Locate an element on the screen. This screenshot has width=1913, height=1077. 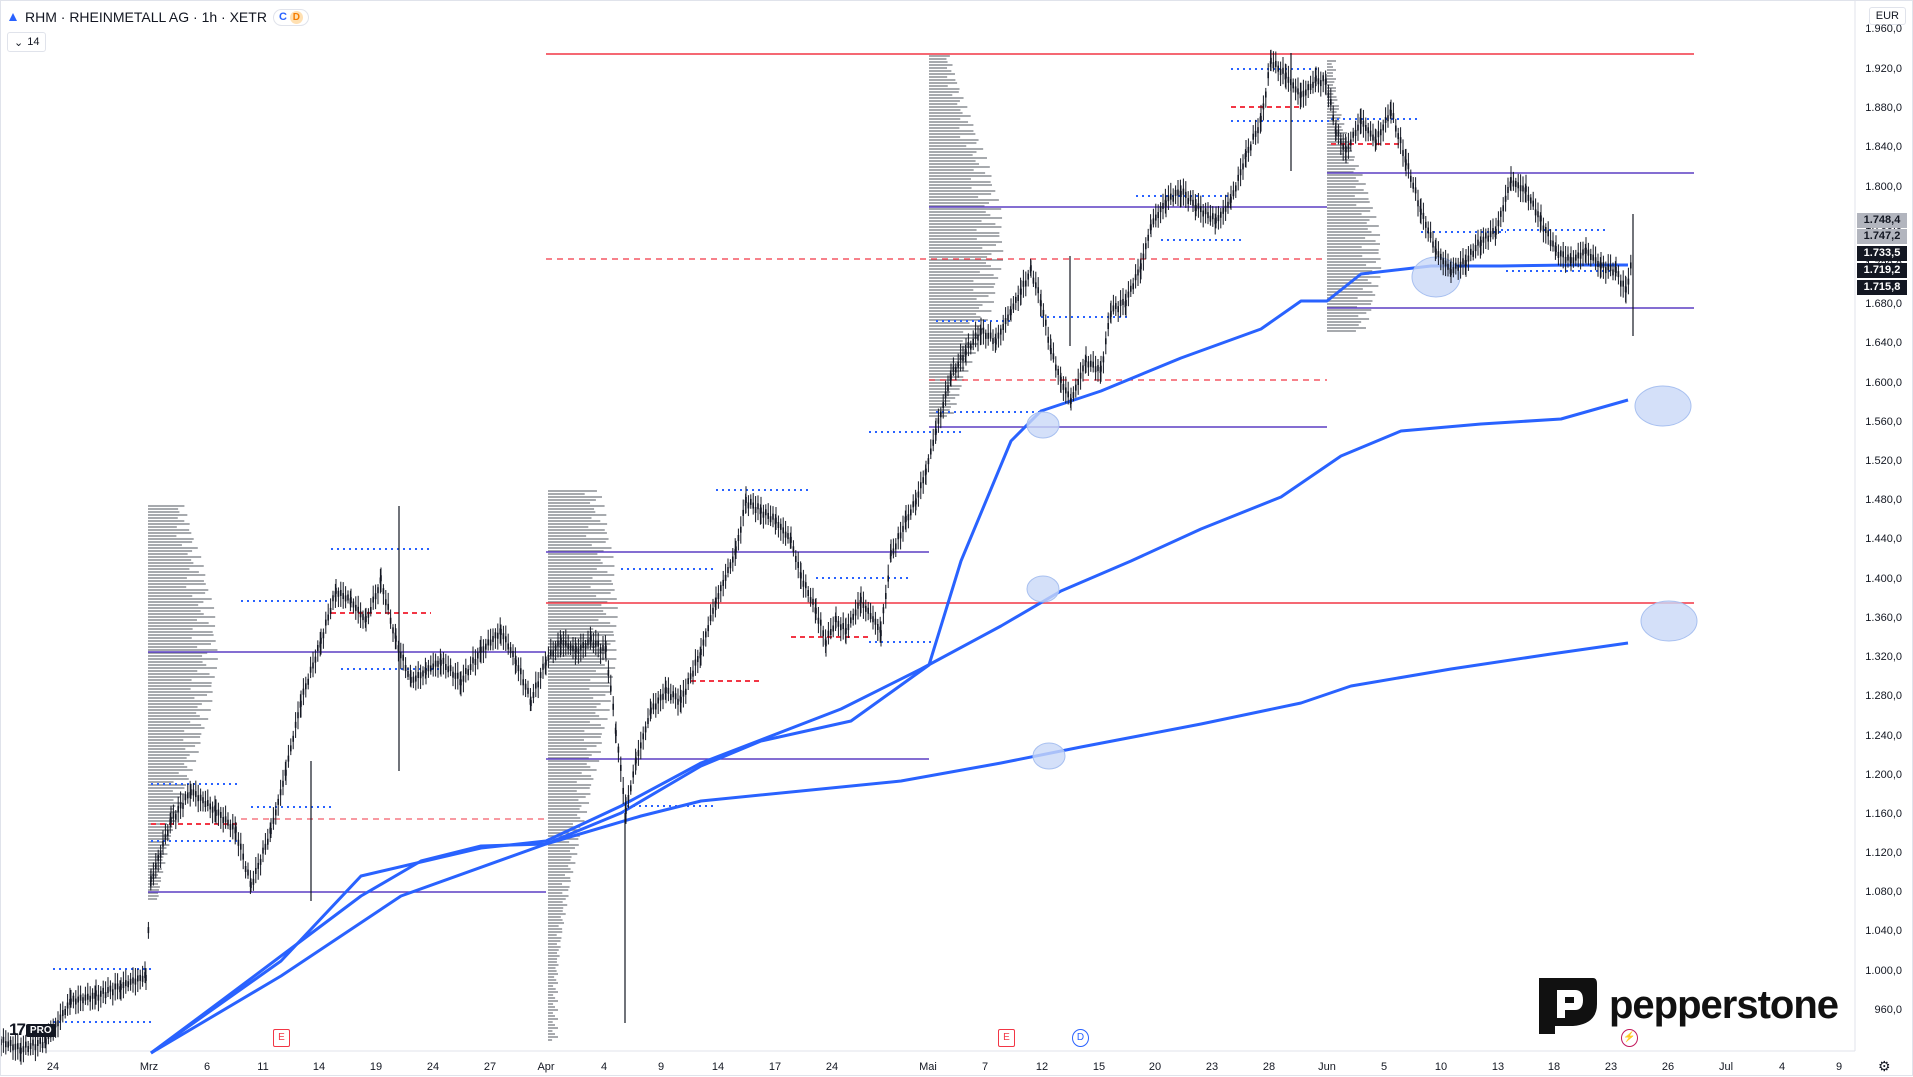
status-pills: C D is located at coordinates (290, 17).